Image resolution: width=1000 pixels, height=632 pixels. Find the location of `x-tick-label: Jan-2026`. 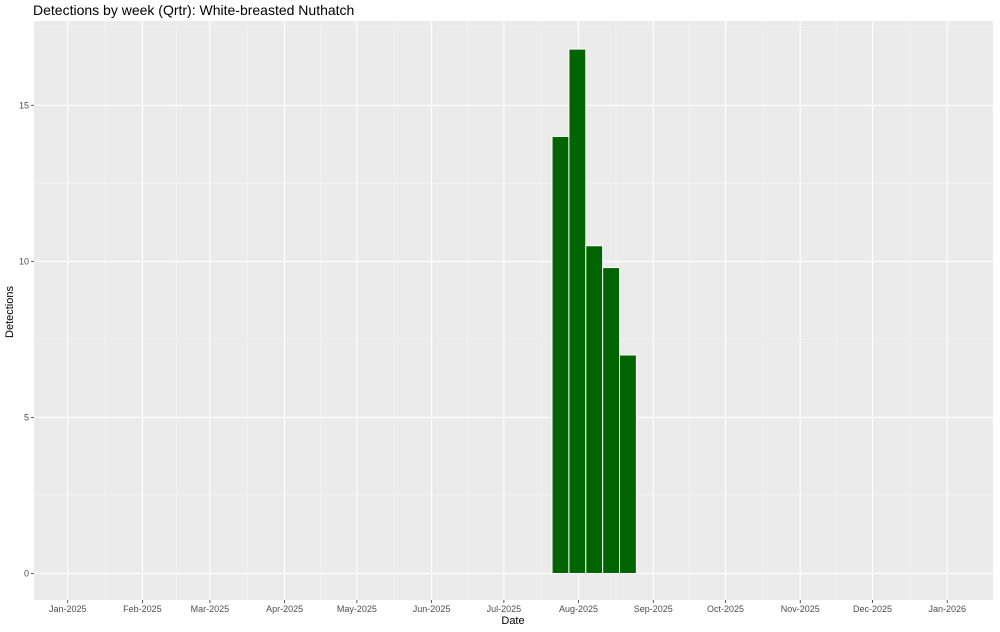

x-tick-label: Jan-2026 is located at coordinates (947, 609).